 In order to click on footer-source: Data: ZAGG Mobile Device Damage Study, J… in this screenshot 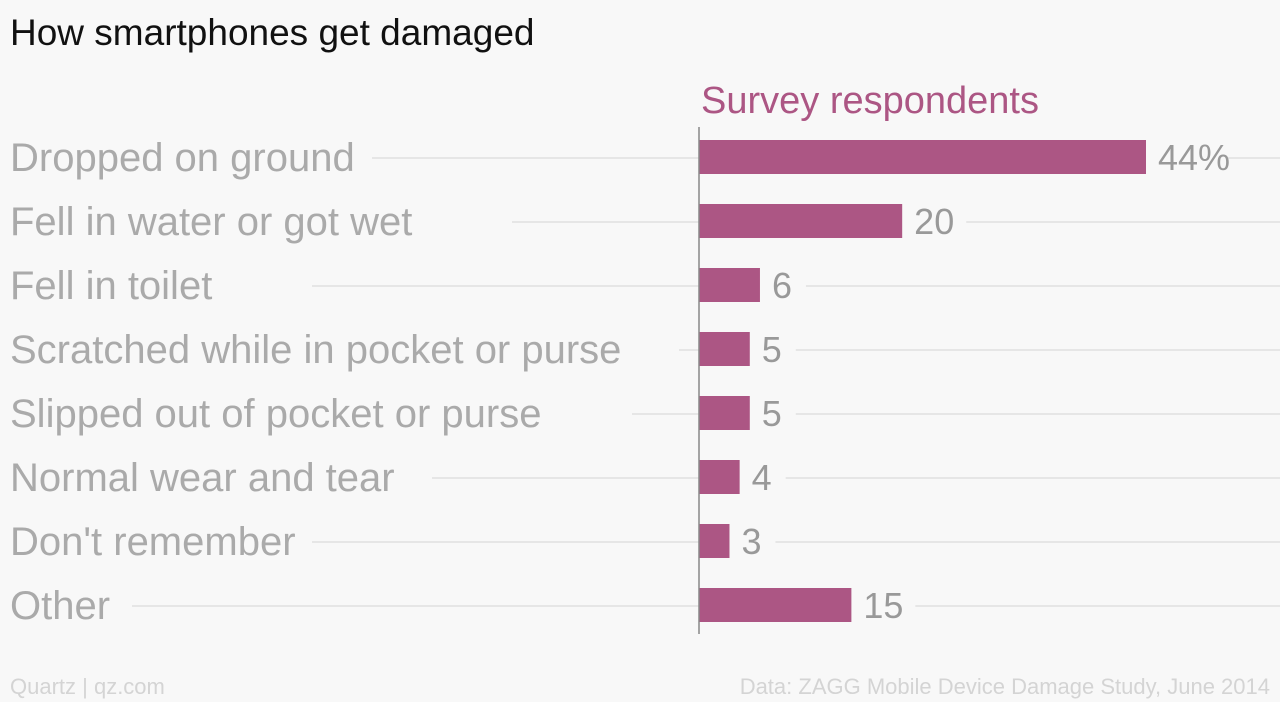, I will do `click(1004, 686)`.